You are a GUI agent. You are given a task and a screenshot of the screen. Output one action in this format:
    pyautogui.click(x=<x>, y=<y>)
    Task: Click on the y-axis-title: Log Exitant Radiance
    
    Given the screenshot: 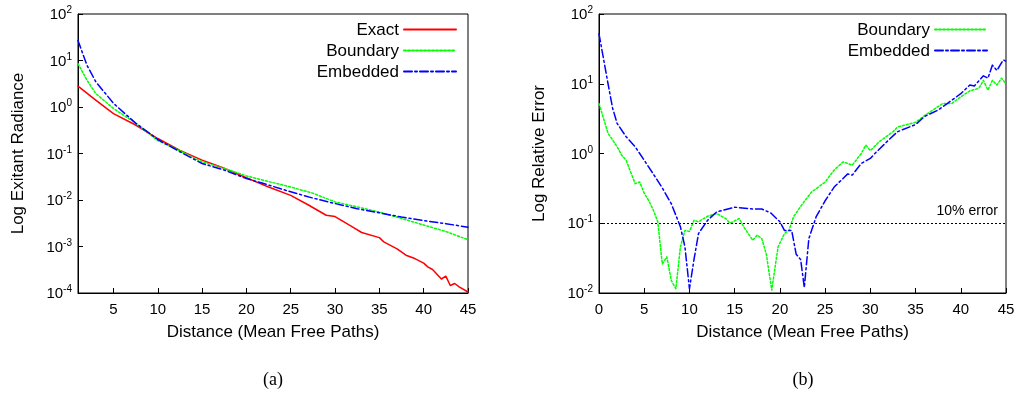 What is the action you would take?
    pyautogui.click(x=17, y=153)
    